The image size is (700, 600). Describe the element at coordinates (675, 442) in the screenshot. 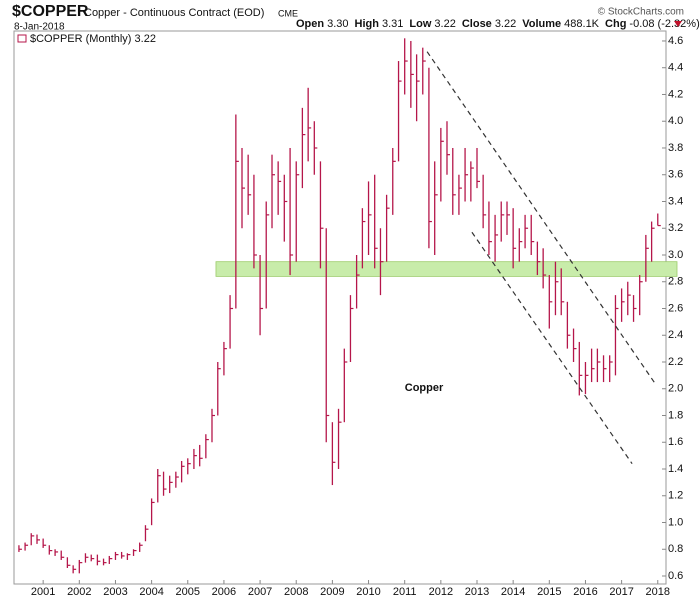

I see `y-tick-label: 1.6` at that location.